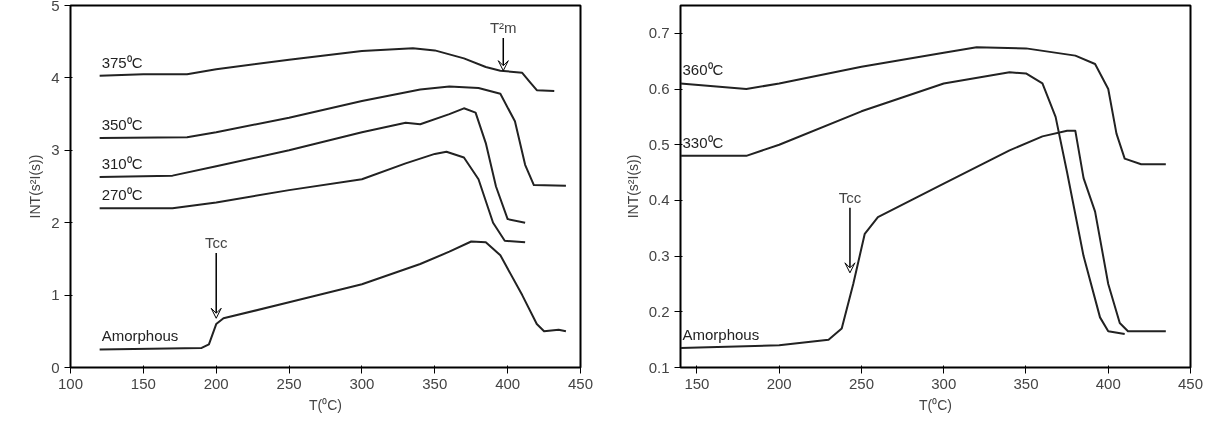  I want to click on y-tick-label: 0.3, so click(659, 256).